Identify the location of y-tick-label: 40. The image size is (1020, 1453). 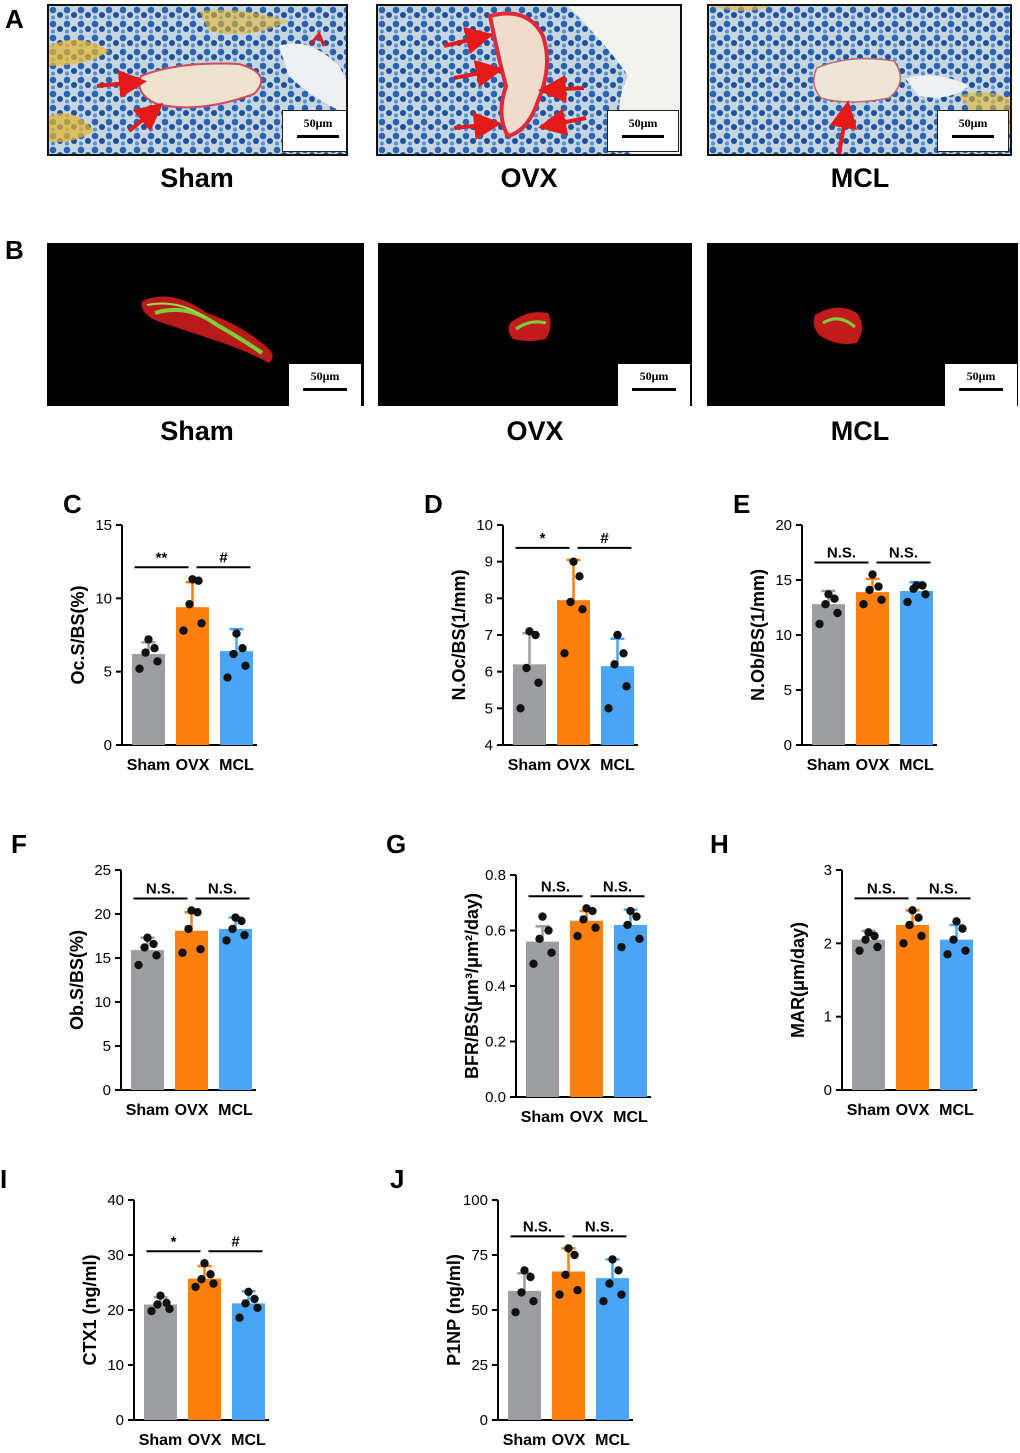
(115, 1200).